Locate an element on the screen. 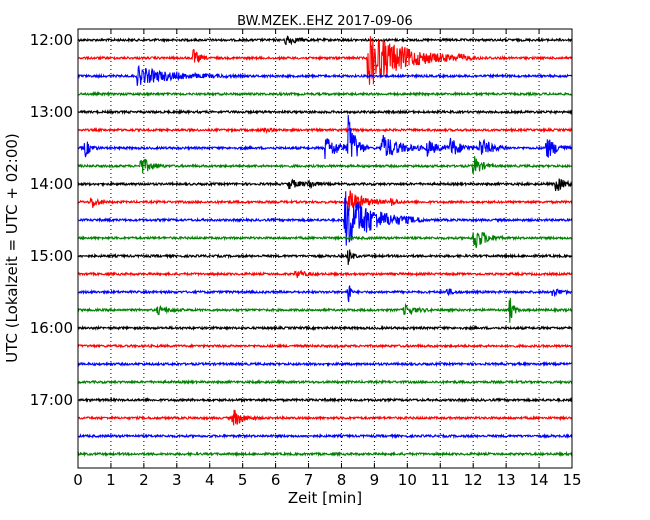 The width and height of the screenshot is (650, 520). x-tick-label: 1 is located at coordinates (111, 480).